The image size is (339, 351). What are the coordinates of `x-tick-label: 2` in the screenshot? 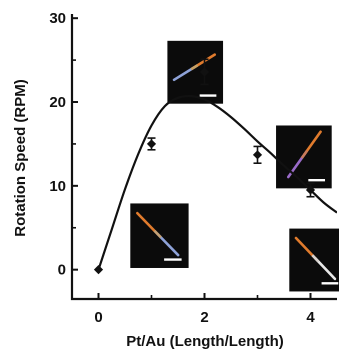 It's located at (204, 317).